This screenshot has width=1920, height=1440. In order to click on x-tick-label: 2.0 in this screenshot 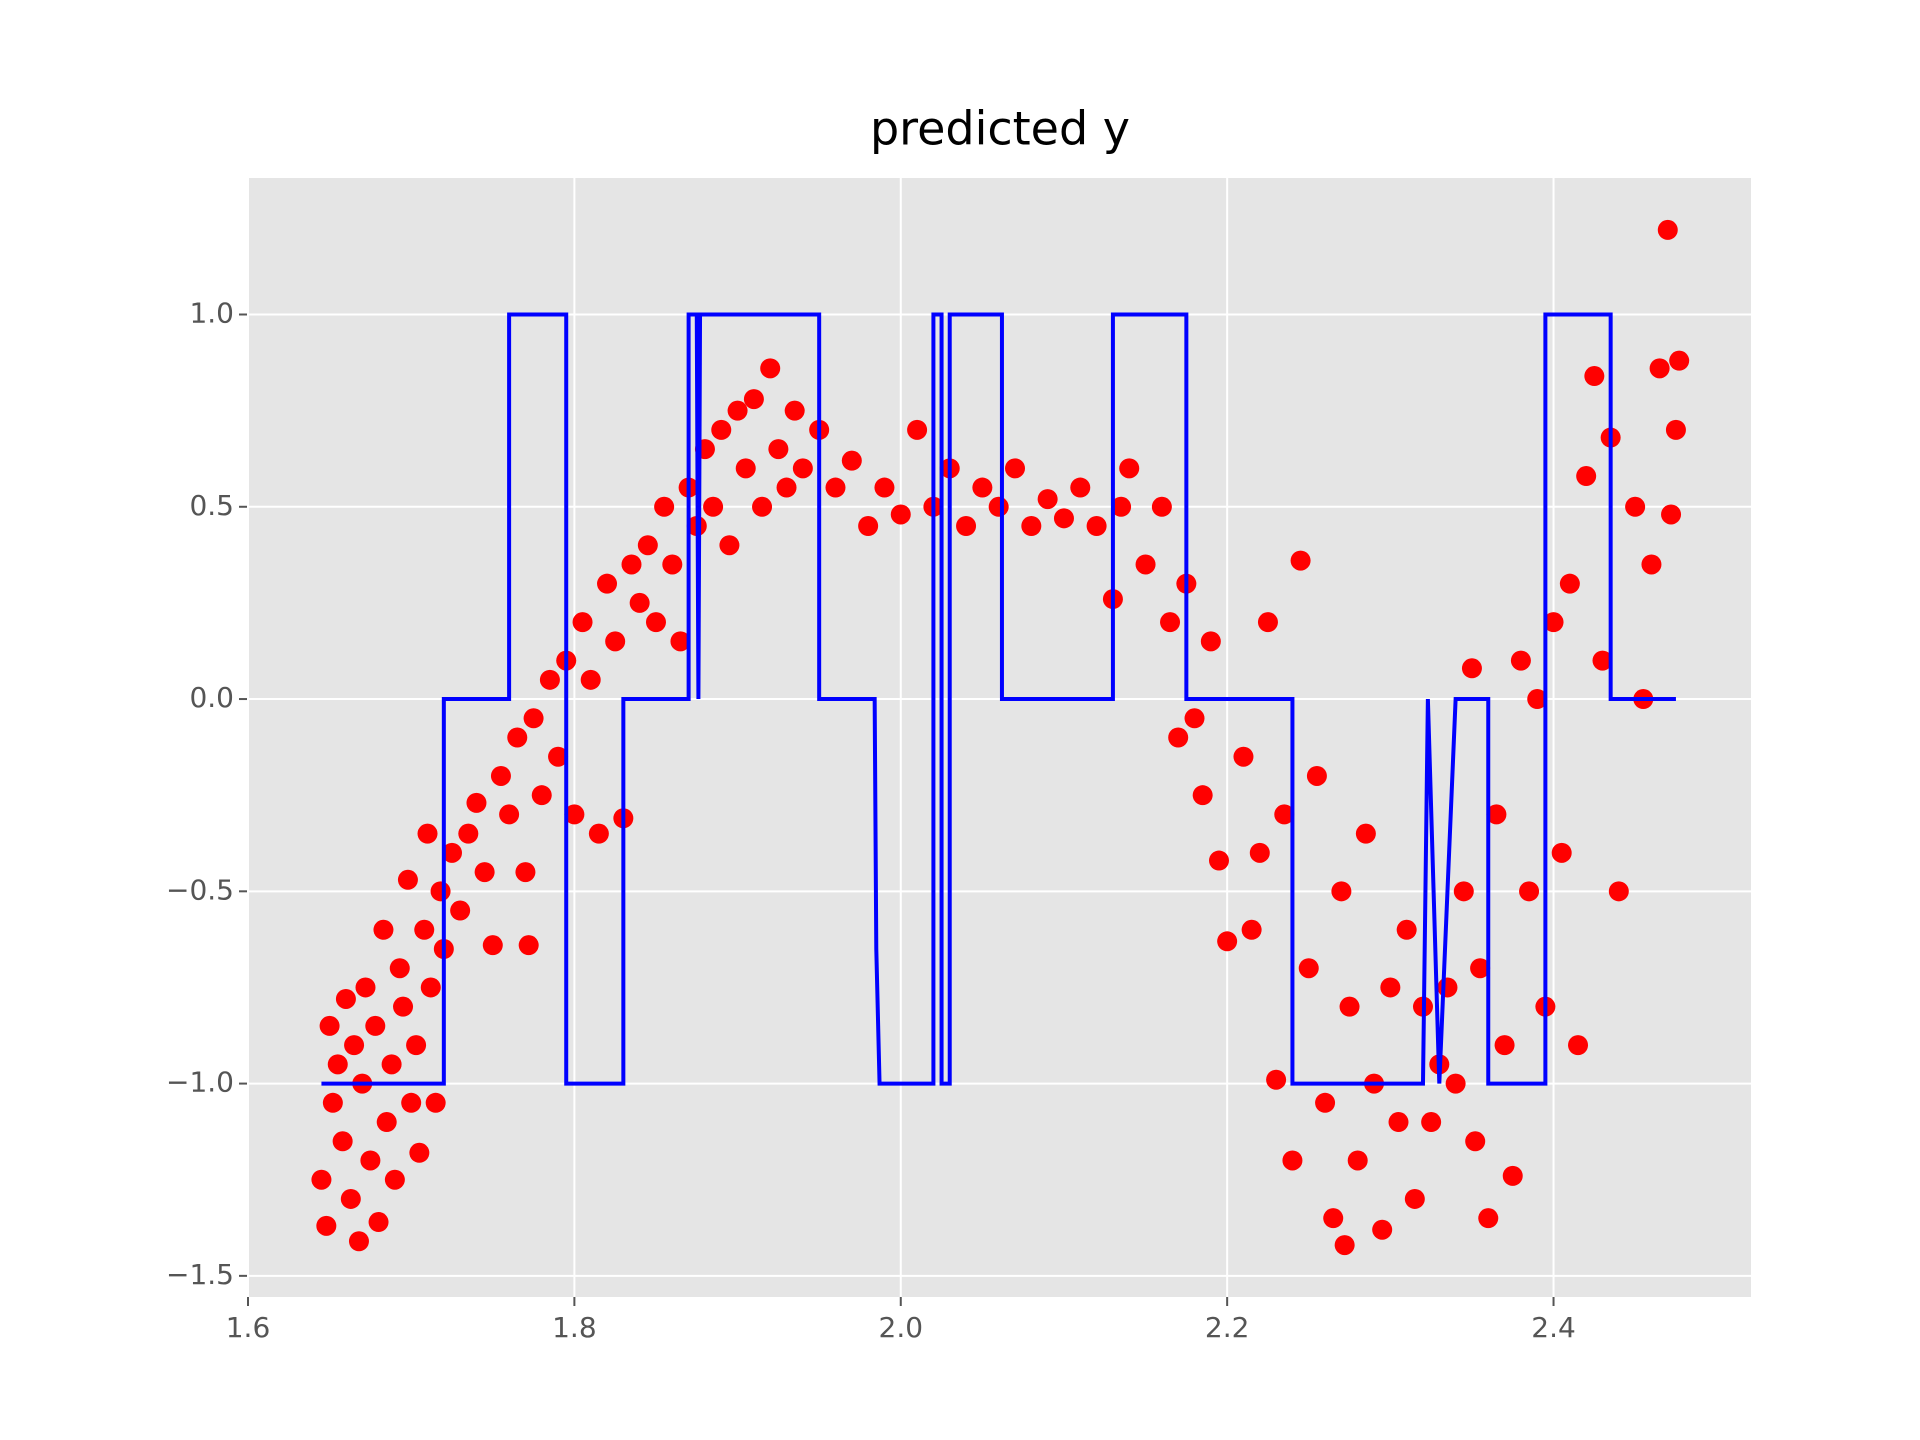, I will do `click(901, 1327)`.